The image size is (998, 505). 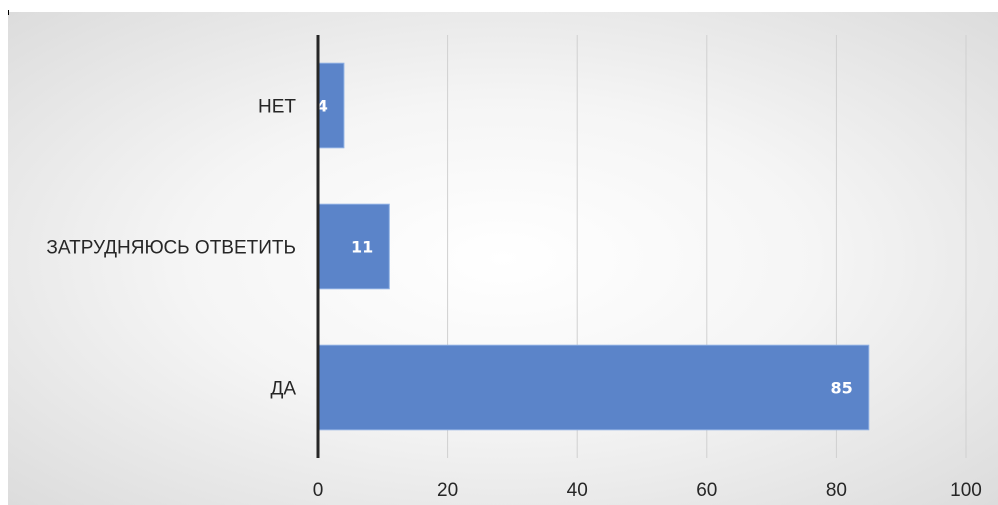 I want to click on category-label: ЗАТРУДНЯЮСЬ ОТВЕТИТЬ, so click(x=171, y=248).